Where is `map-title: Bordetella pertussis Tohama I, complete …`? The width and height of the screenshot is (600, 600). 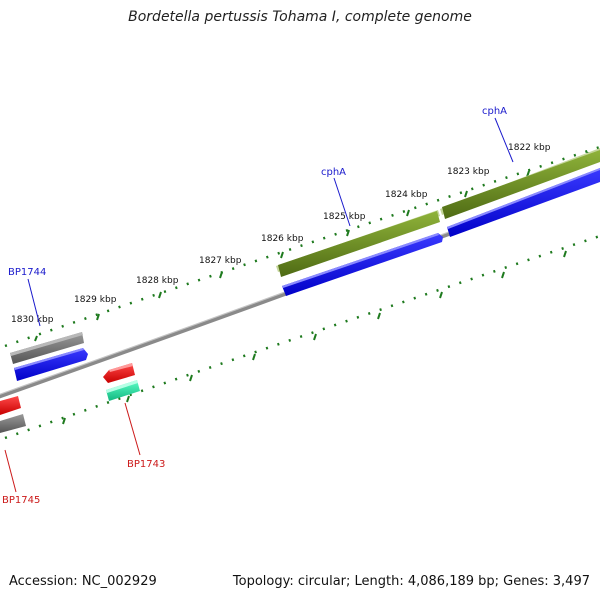 map-title: Bordetella pertussis Tohama I, complete … is located at coordinates (300, 17).